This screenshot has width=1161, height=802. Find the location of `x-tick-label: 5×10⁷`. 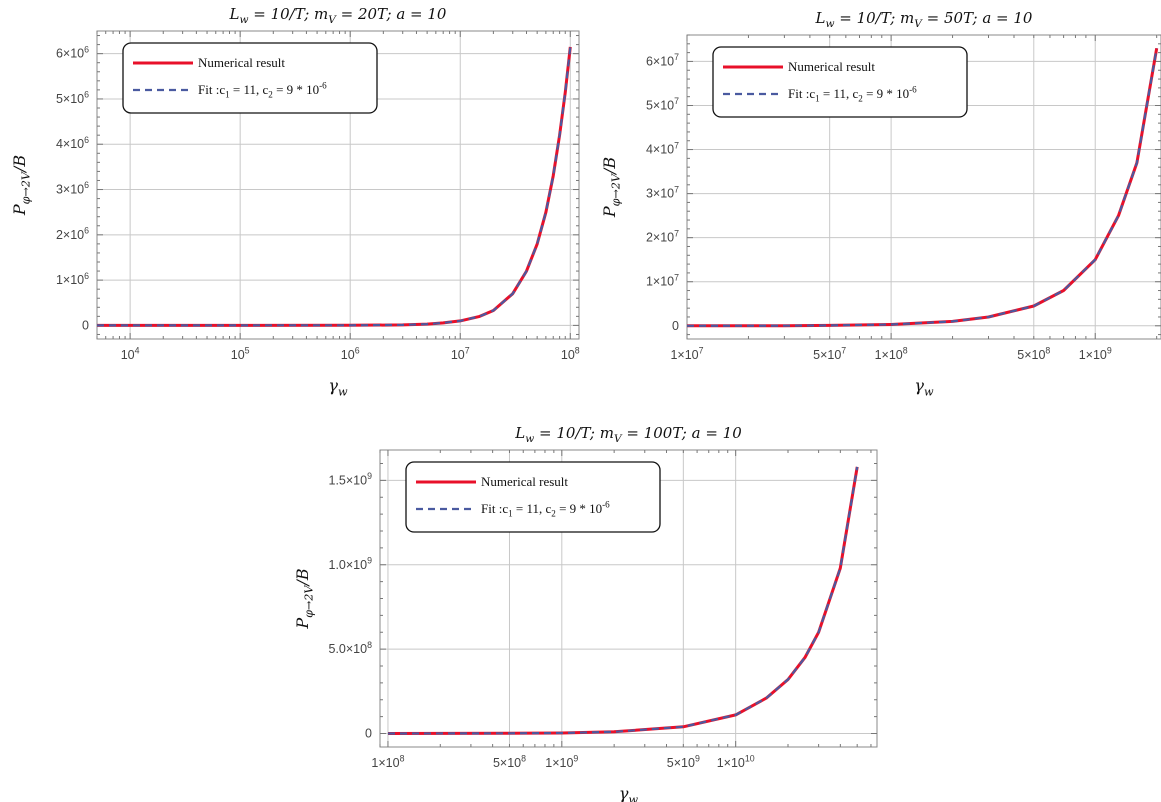

x-tick-label: 5×10⁷ is located at coordinates (829, 354).